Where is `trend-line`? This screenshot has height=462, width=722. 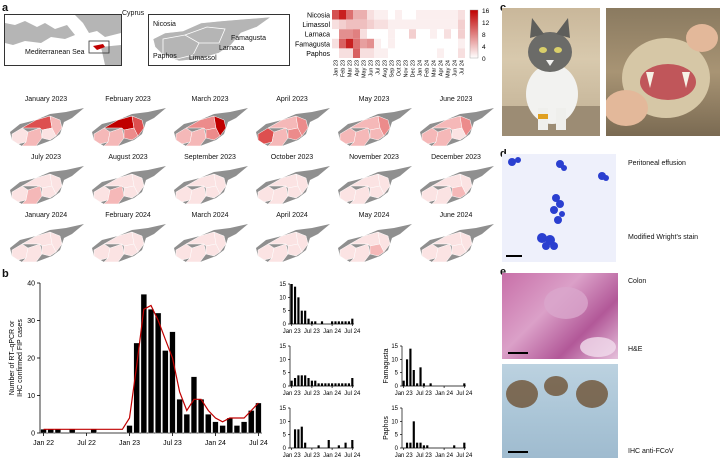 trend-line is located at coordinates (151, 367).